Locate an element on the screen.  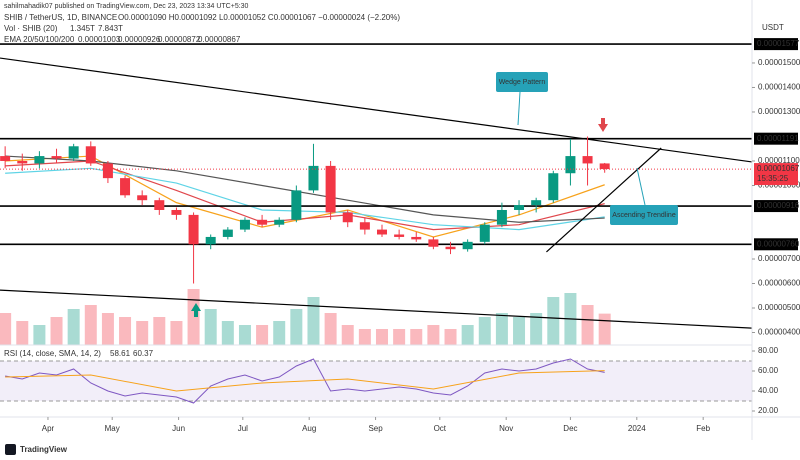
level-label: 0.00000916 is located at coordinates (778, 205).